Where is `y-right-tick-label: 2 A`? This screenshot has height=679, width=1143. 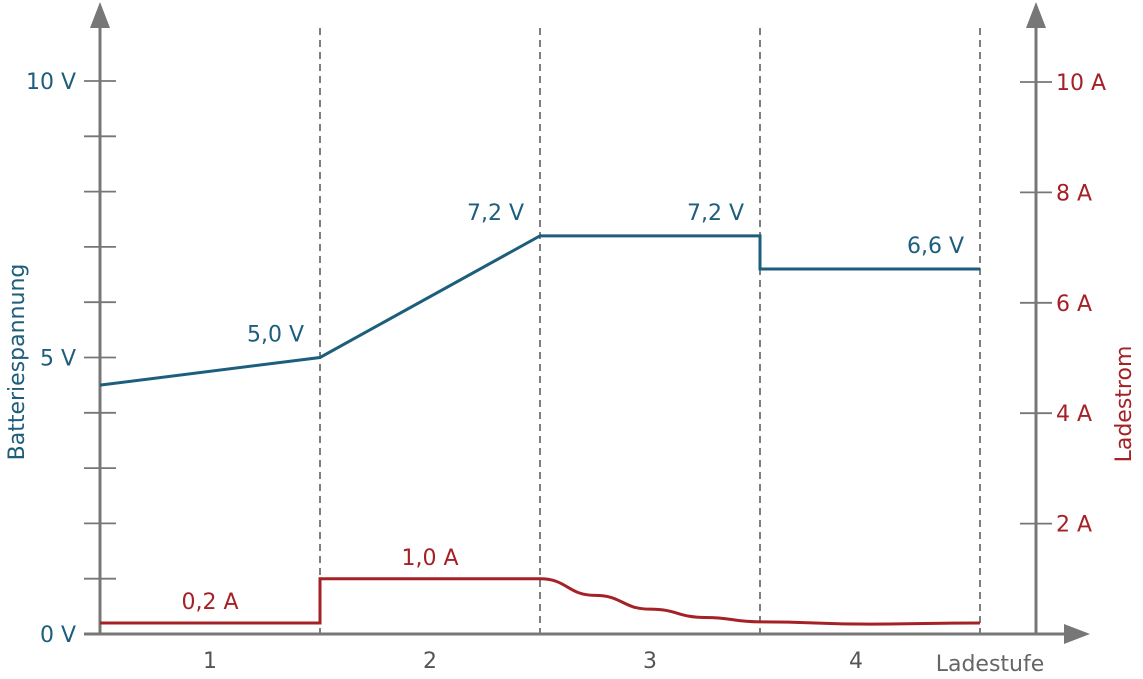
y-right-tick-label: 2 A is located at coordinates (1074, 525).